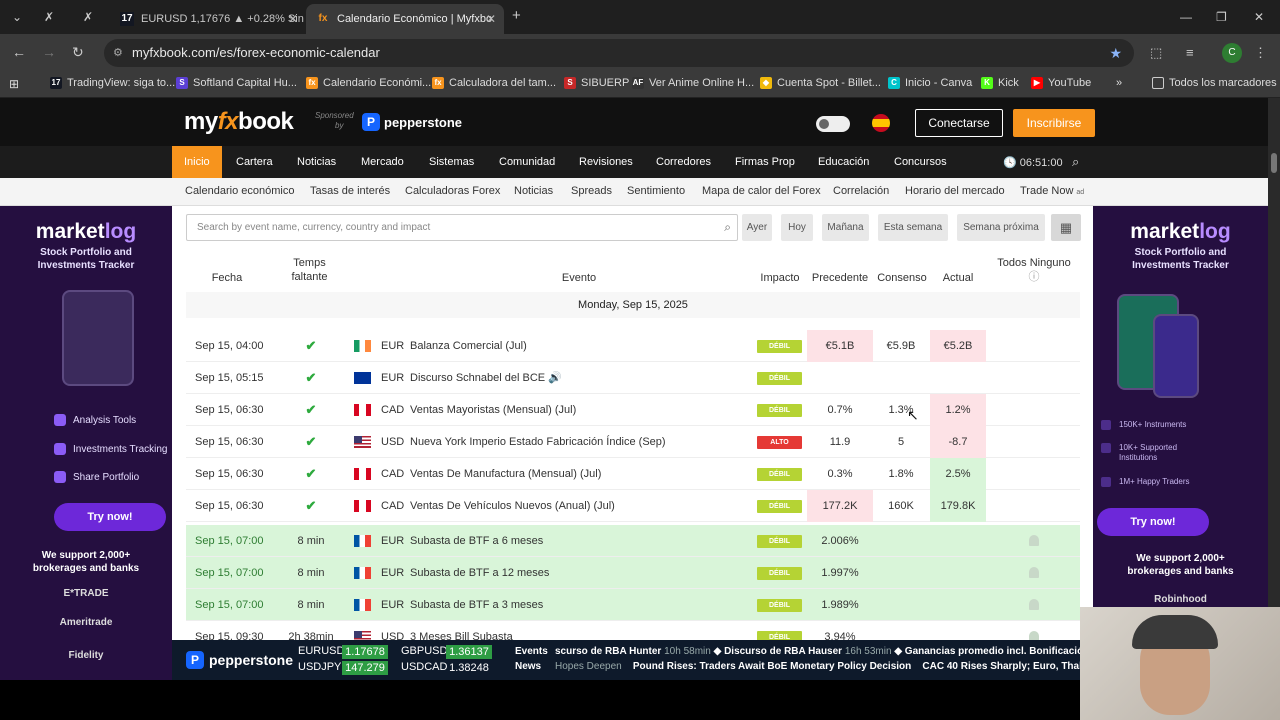 Image resolution: width=1280 pixels, height=720 pixels. I want to click on all-bookmarks: Todos los marcadores, so click(1214, 83).